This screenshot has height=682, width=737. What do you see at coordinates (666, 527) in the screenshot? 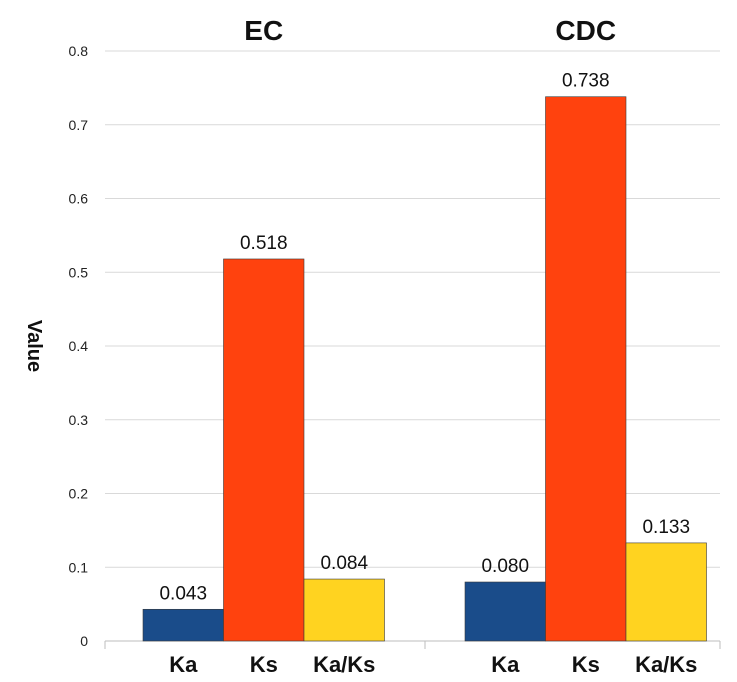
I see `data-label: 0.133` at bounding box center [666, 527].